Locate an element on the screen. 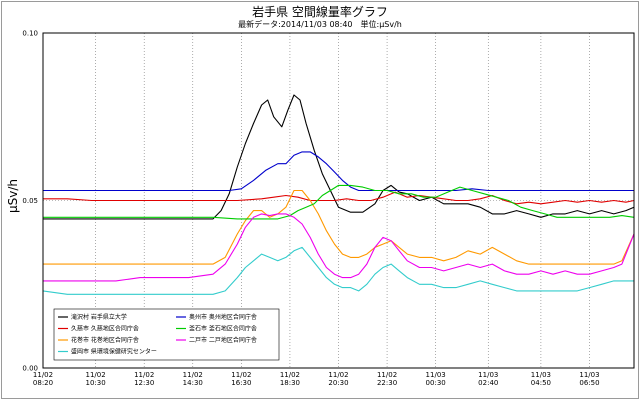 The image size is (640, 400). y-axis-ticks: 0.00 0.05 0.10 is located at coordinates (30, 201).